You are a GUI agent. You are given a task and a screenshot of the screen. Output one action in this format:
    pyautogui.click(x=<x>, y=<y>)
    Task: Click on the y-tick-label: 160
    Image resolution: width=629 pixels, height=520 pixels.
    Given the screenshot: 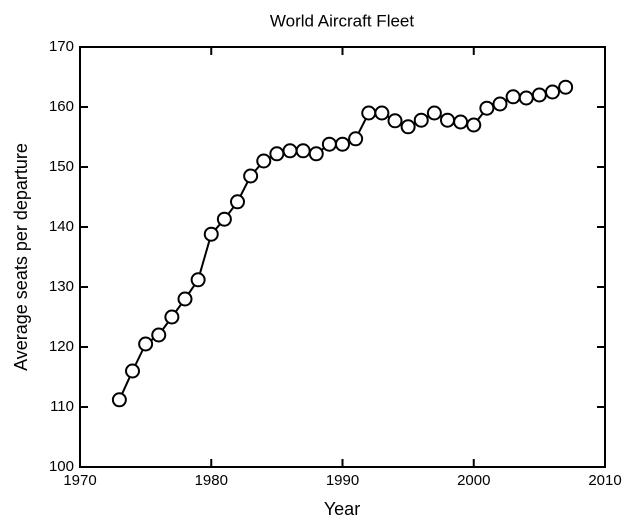 What is the action you would take?
    pyautogui.click(x=61, y=106)
    